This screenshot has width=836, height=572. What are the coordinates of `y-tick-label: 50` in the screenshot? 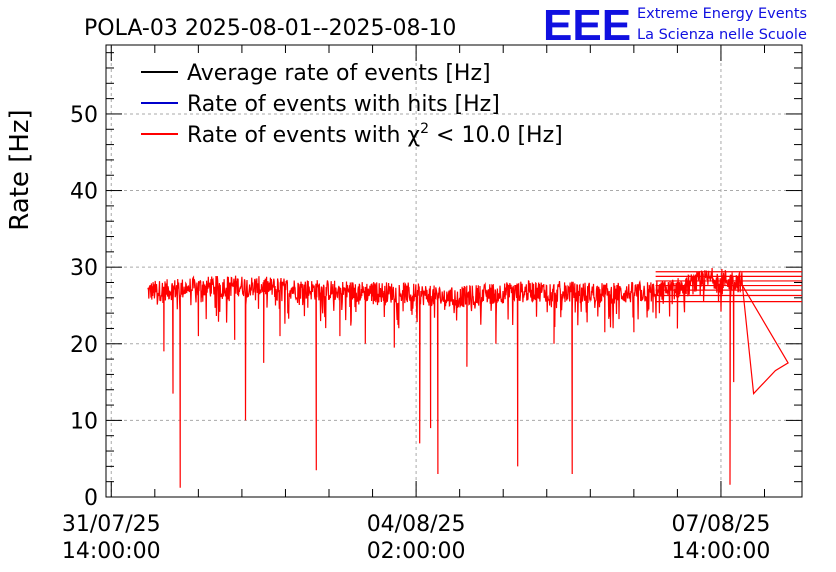 It's located at (84, 115).